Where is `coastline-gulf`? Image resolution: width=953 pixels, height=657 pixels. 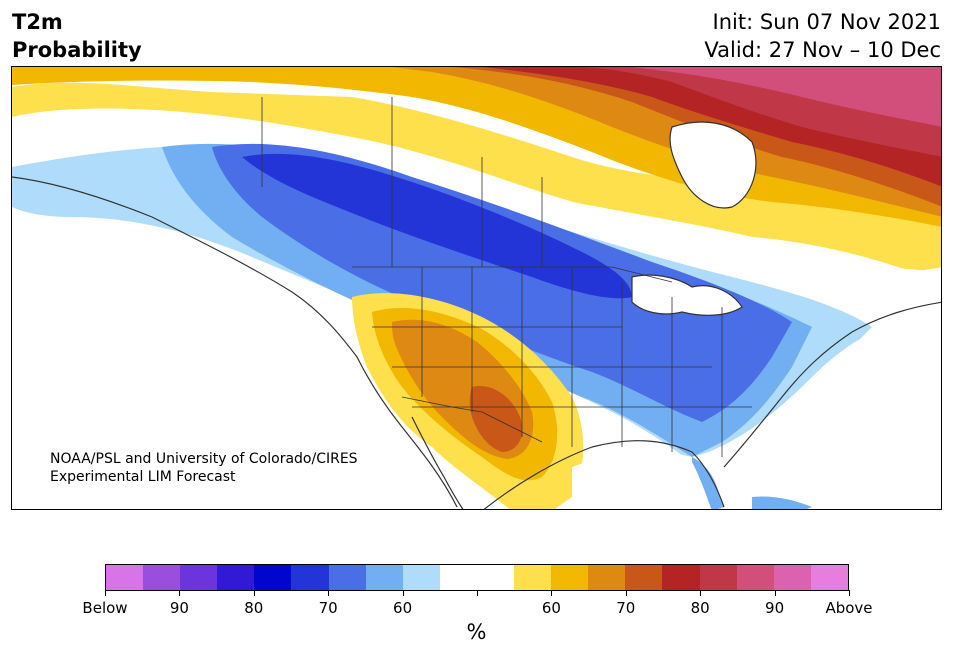 coastline-gulf is located at coordinates (604, 474).